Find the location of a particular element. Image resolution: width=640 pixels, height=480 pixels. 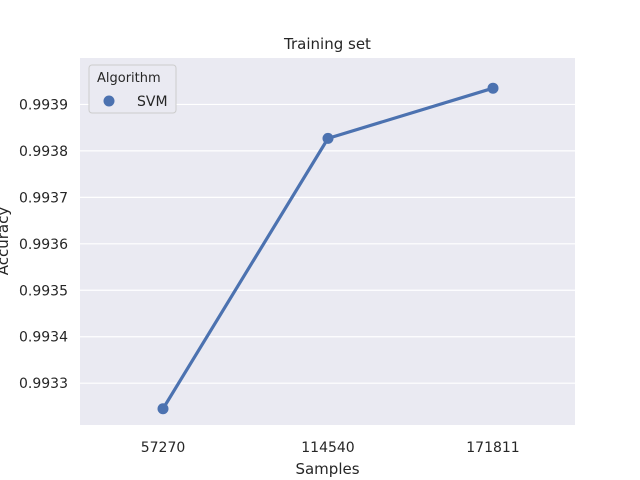

x-tick-label: 171811 is located at coordinates (492, 448).